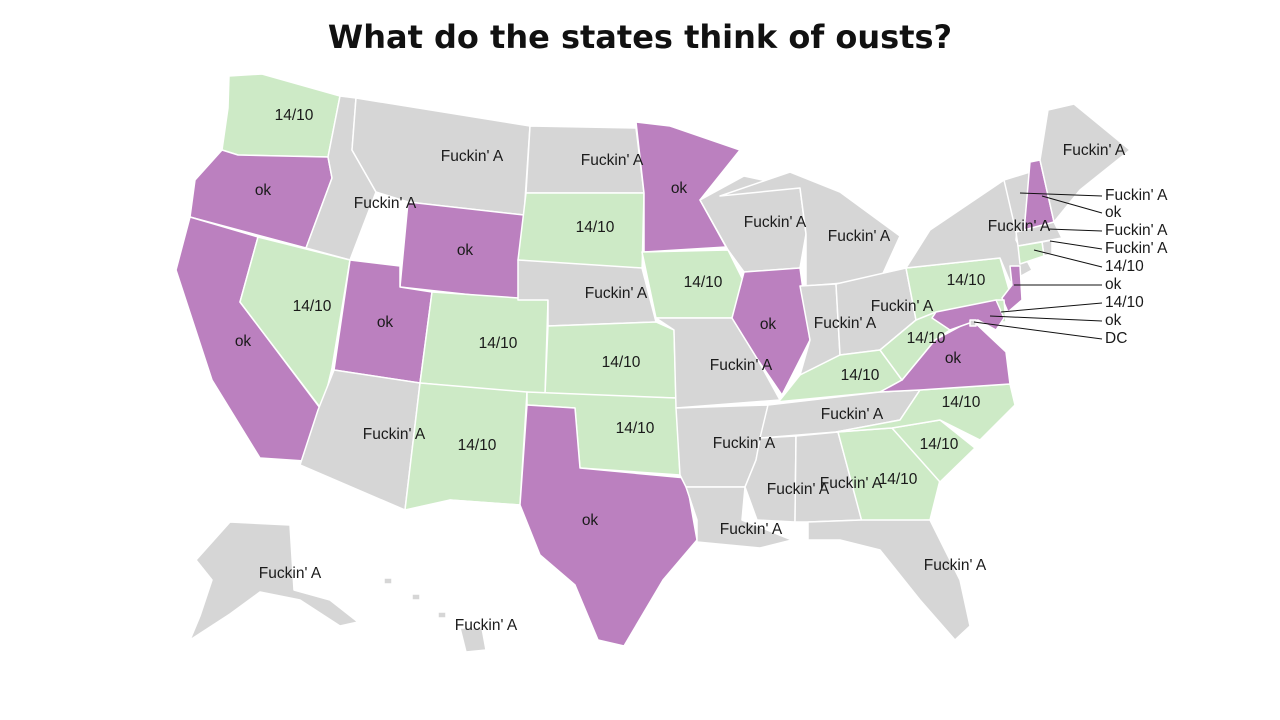 This screenshot has width=1280, height=720. Describe the element at coordinates (435, 615) in the screenshot. I see `state-hawaii` at that location.